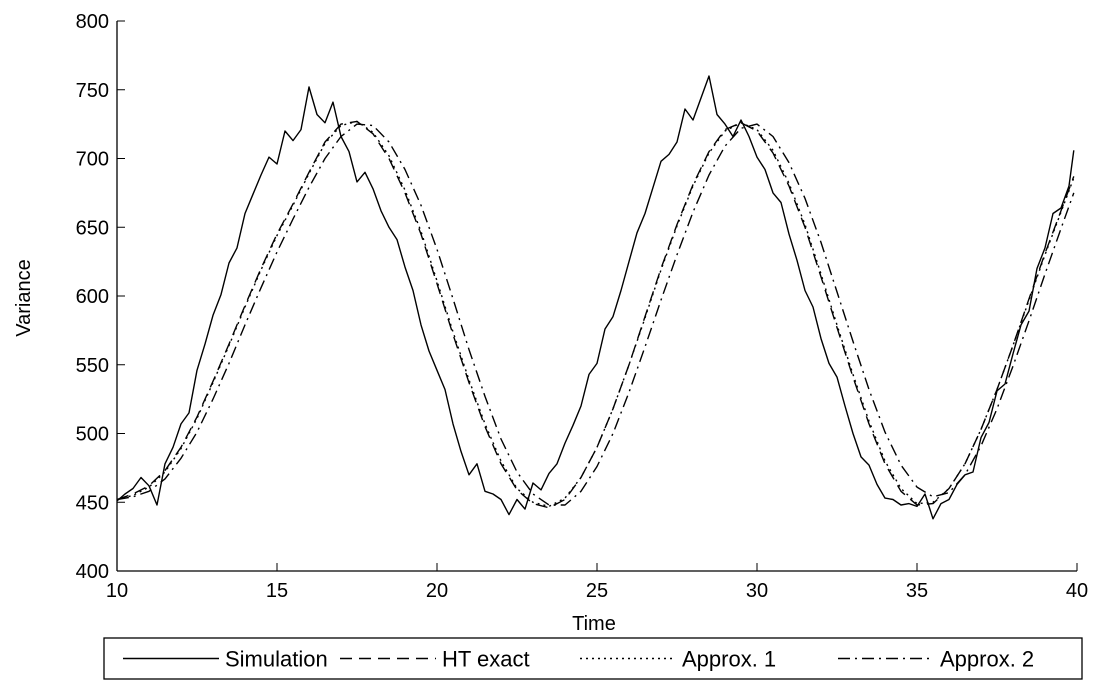 The image size is (1096, 681). I want to click on y-tick-label: 650, so click(92, 228).